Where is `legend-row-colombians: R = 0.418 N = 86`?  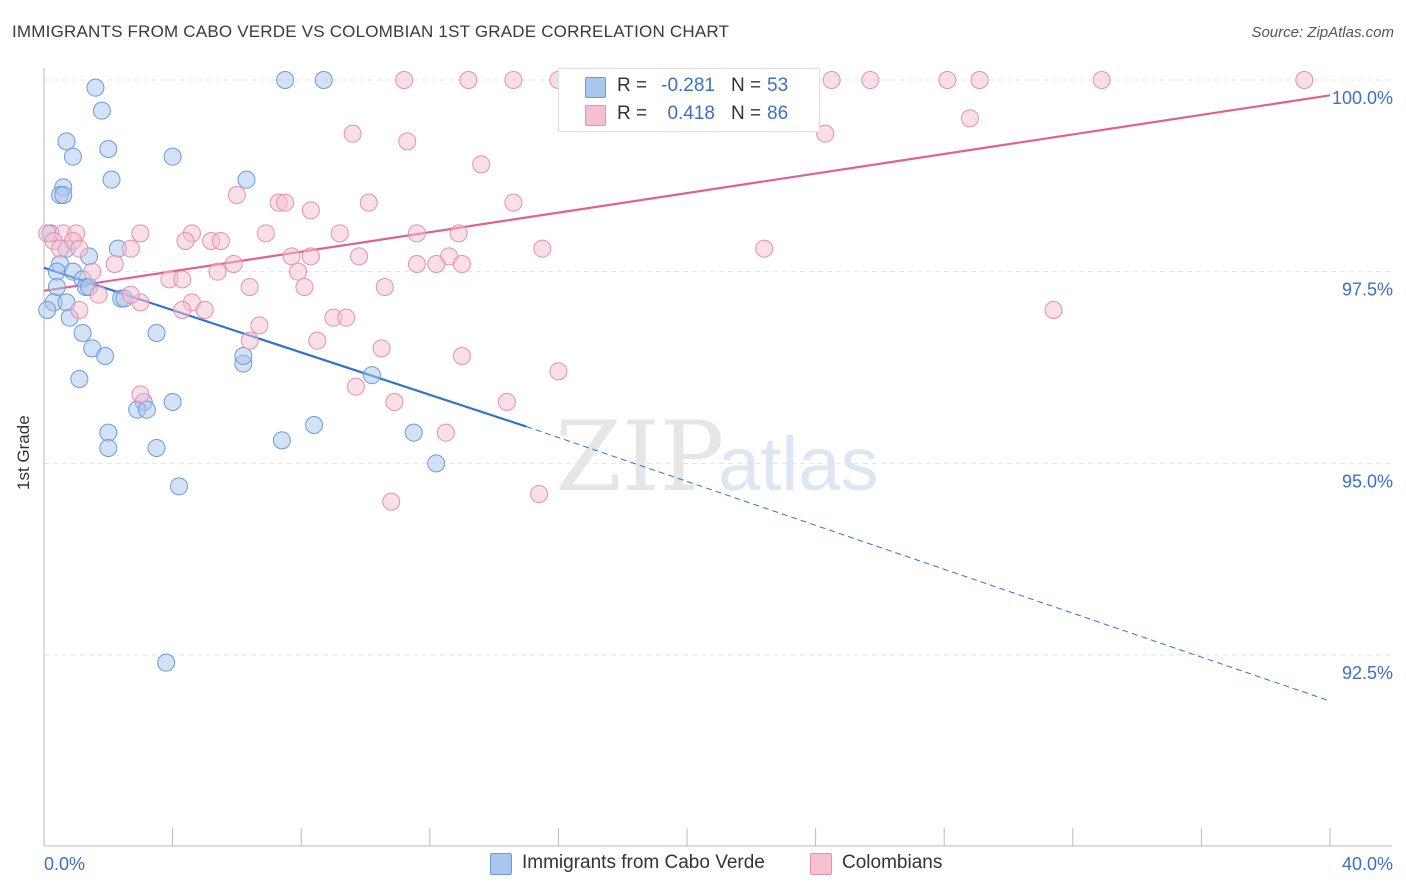
legend-row-colombians: R = 0.418 N = 86 is located at coordinates (689, 115).